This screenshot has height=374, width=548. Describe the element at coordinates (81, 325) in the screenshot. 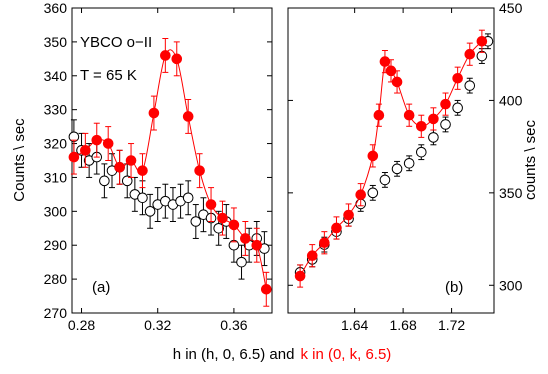

I see `panel-a-xtick-label: 0.28` at that location.